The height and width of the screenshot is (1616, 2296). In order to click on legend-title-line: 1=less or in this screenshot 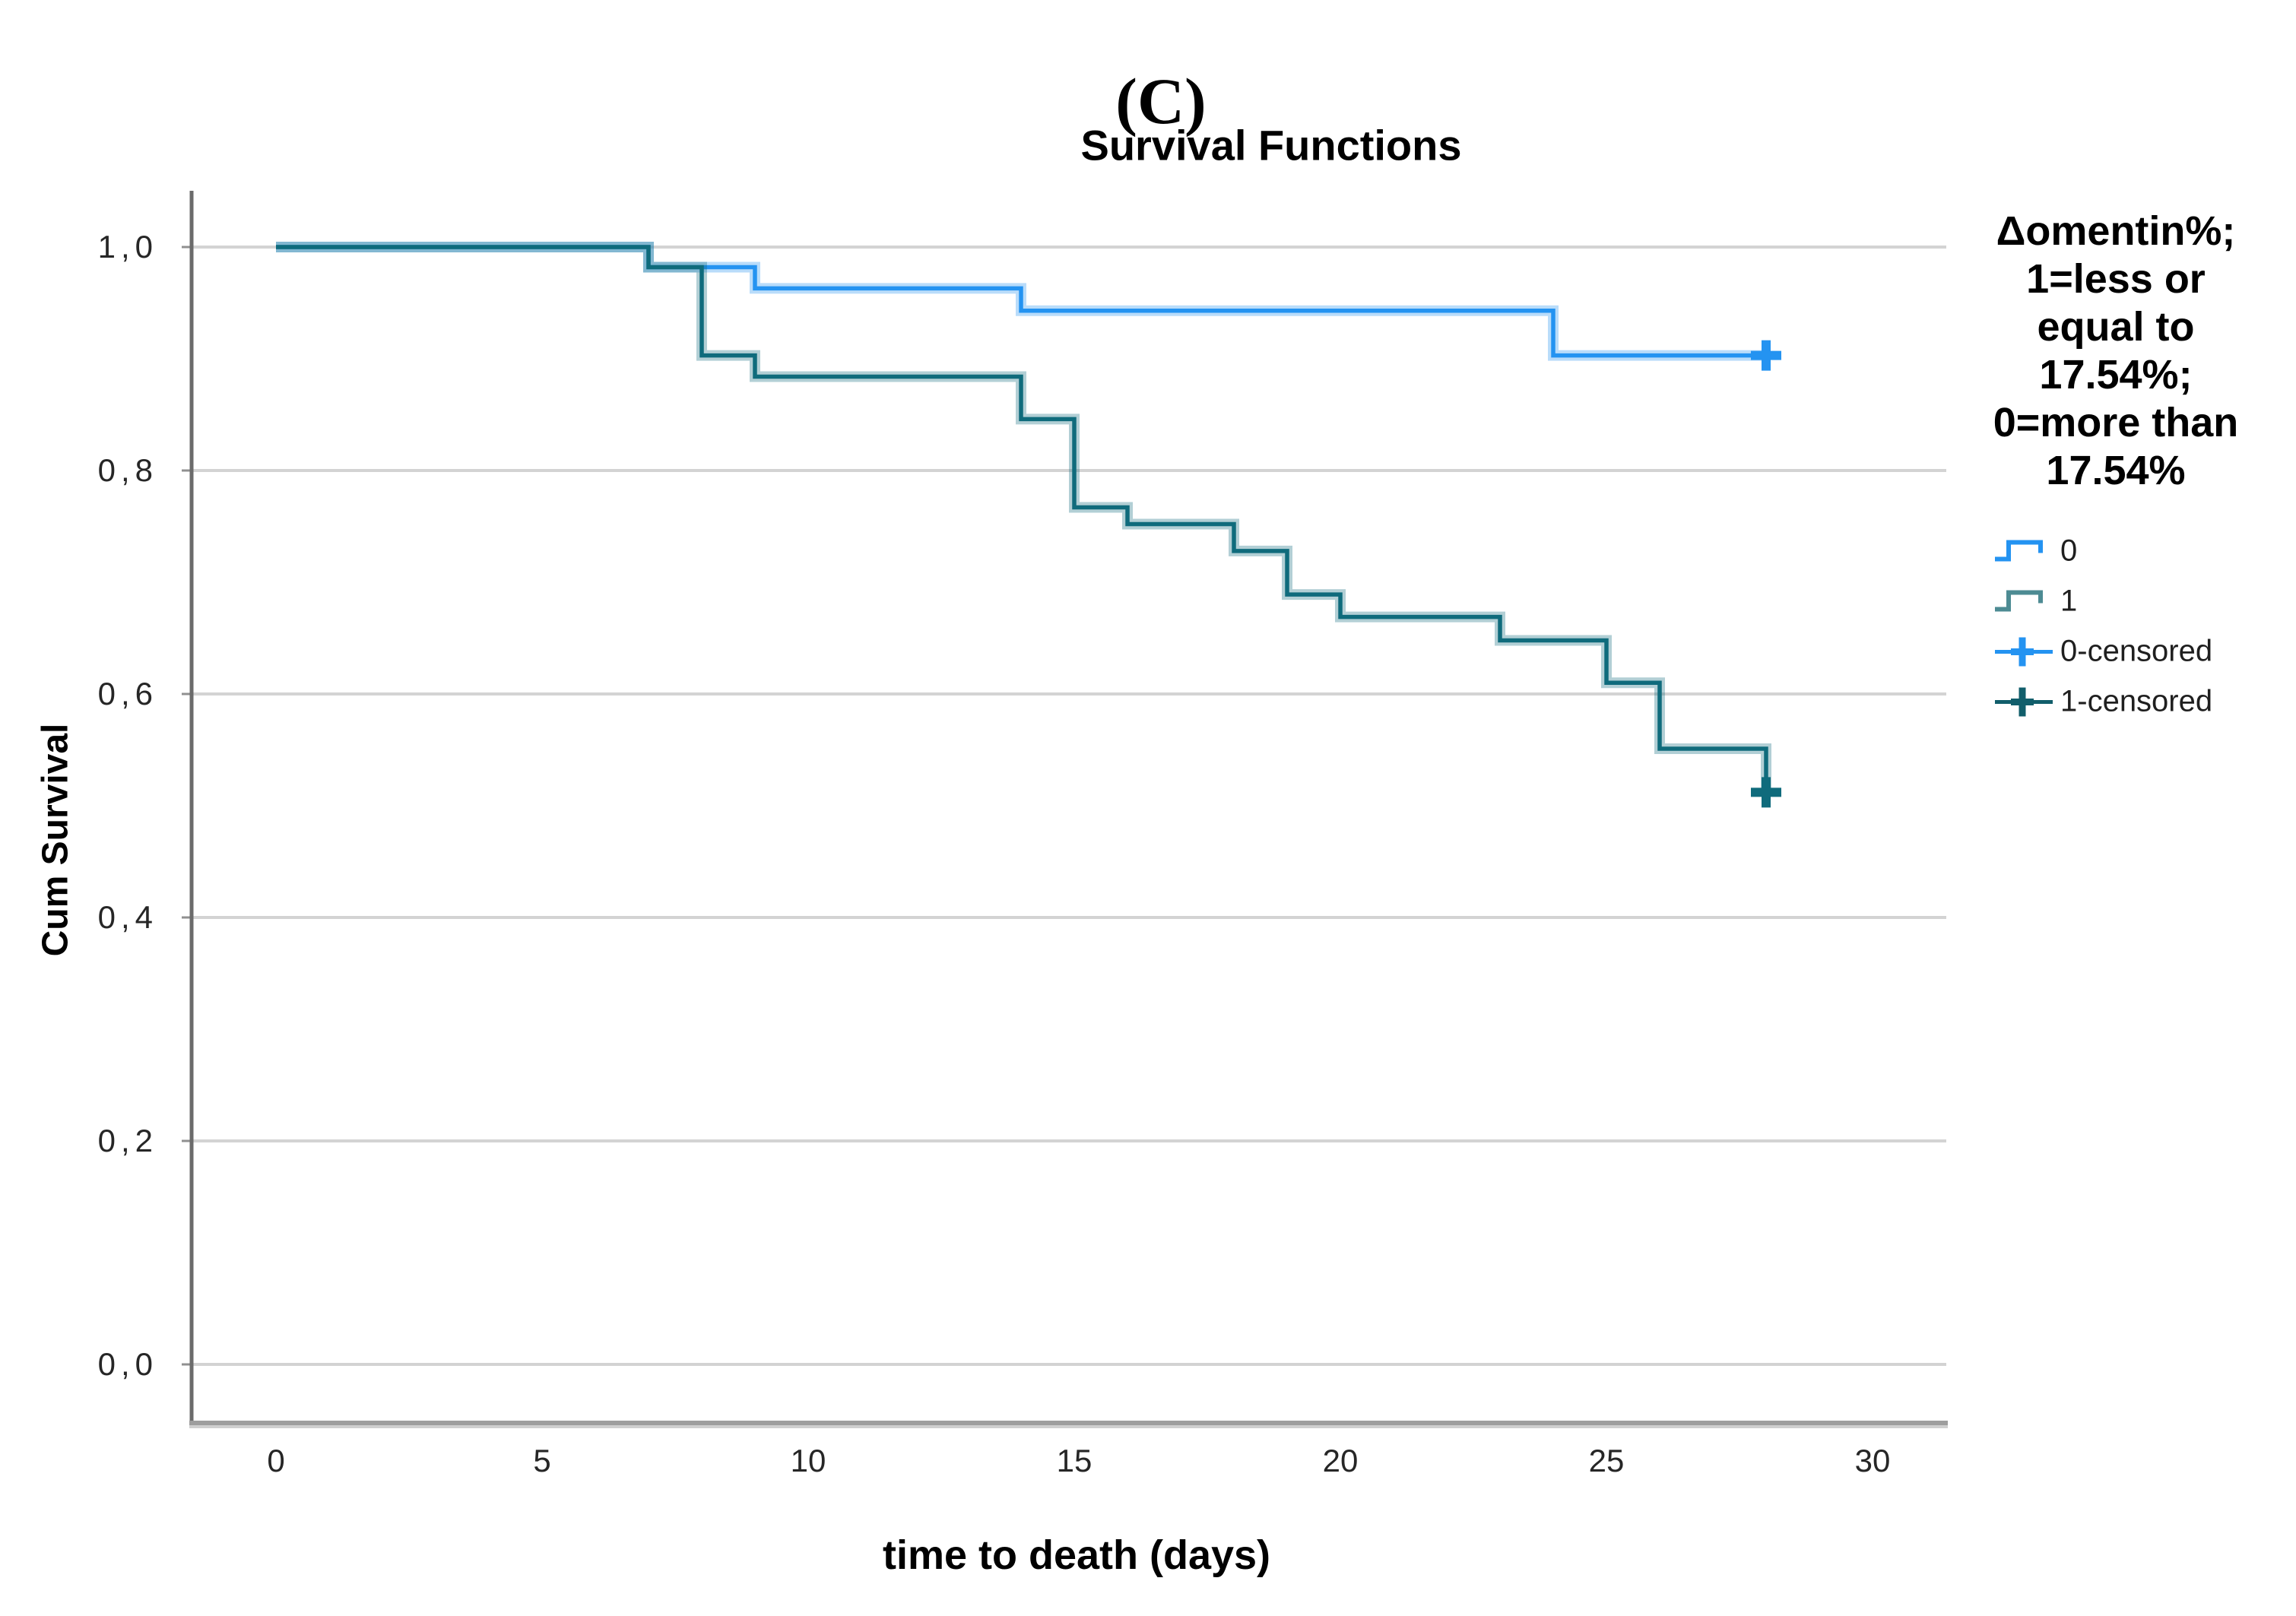, I will do `click(2116, 279)`.